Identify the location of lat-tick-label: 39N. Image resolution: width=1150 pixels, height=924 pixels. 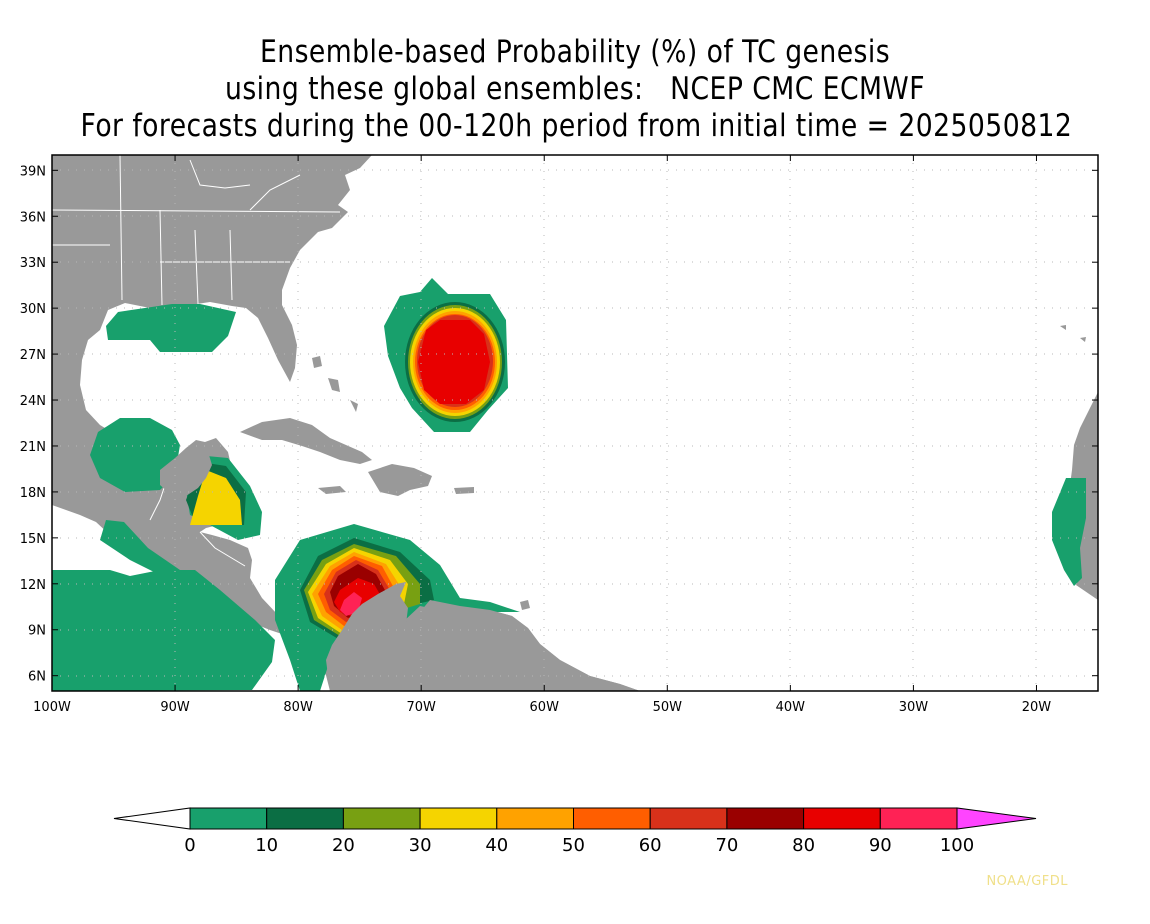
(33, 171).